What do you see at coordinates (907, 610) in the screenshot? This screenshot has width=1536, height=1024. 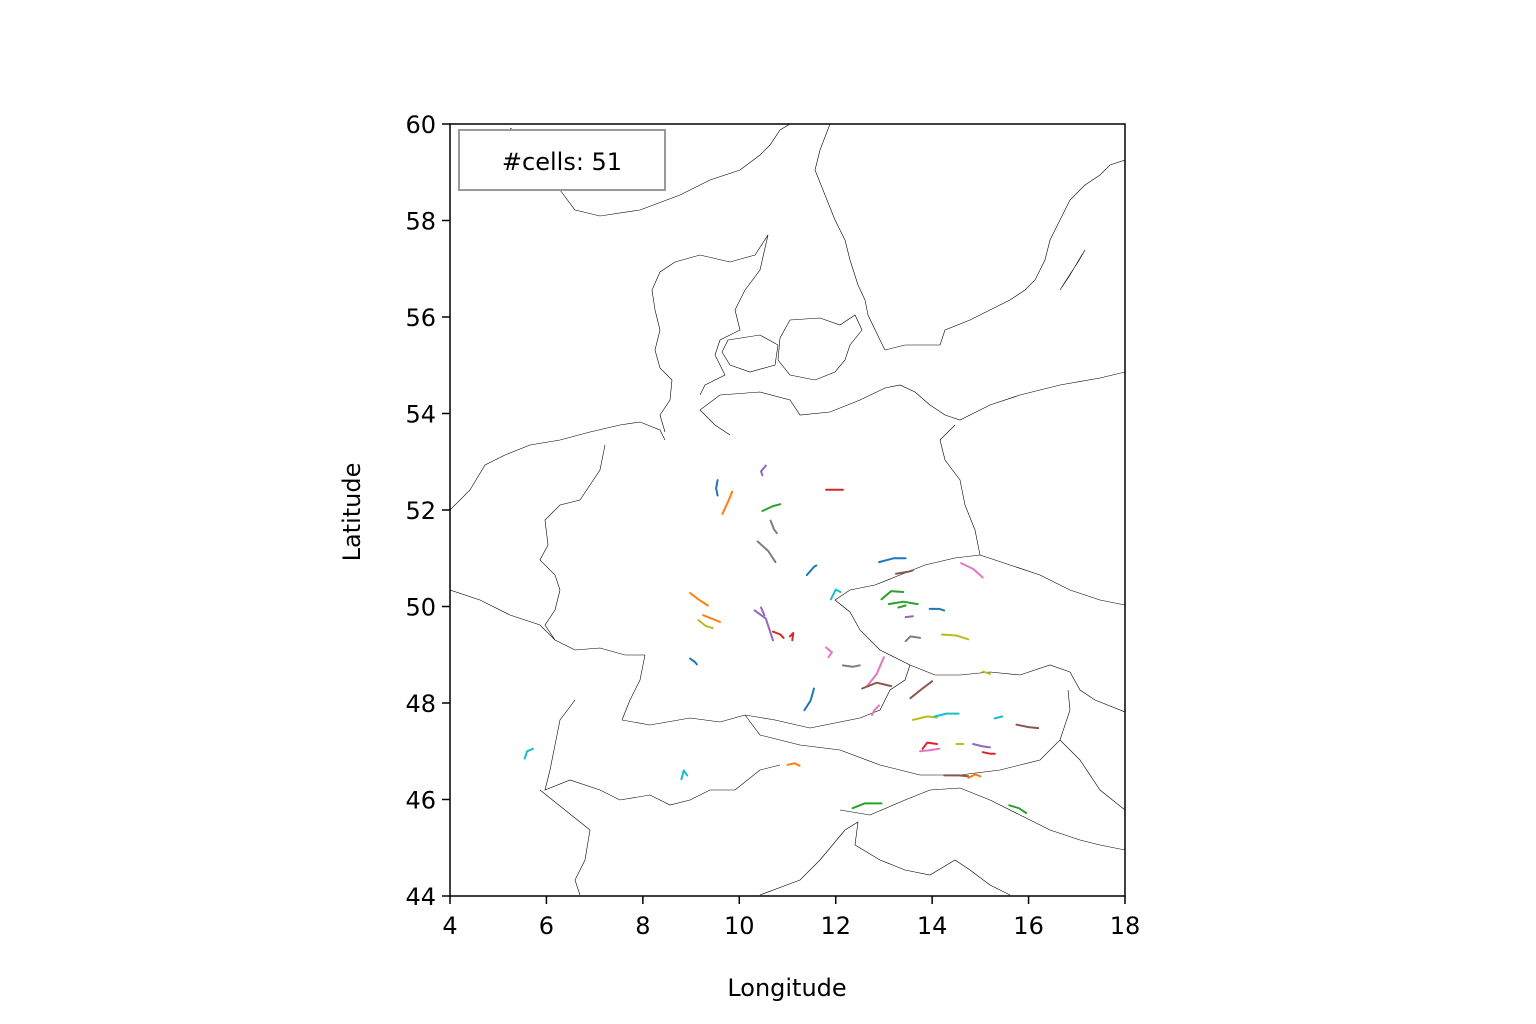 I see `border-germany-czech` at bounding box center [907, 610].